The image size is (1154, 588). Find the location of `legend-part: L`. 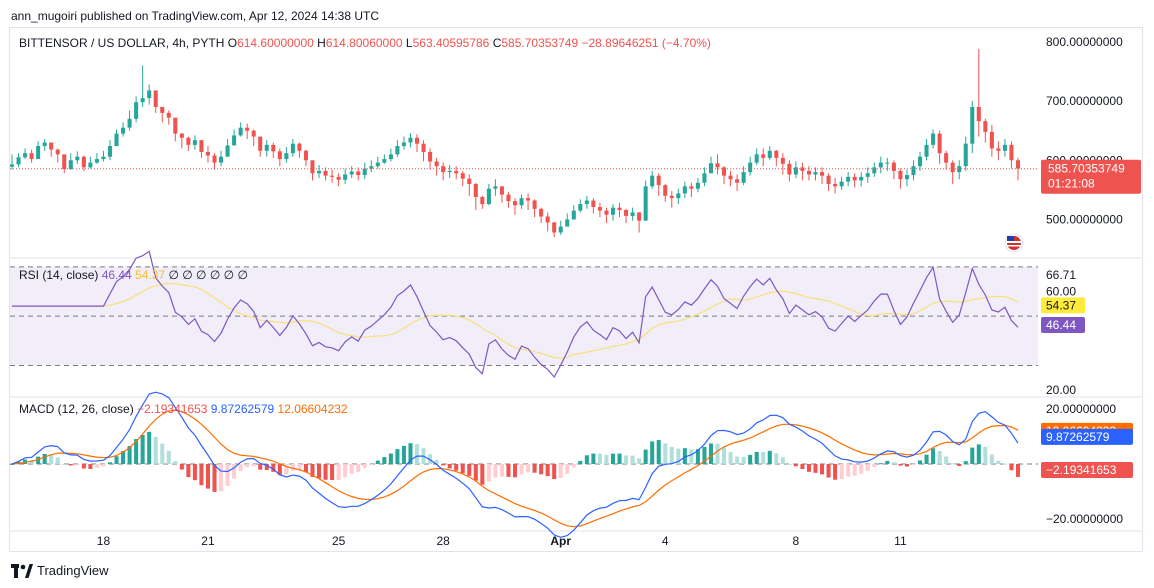

legend-part: L is located at coordinates (409, 43).